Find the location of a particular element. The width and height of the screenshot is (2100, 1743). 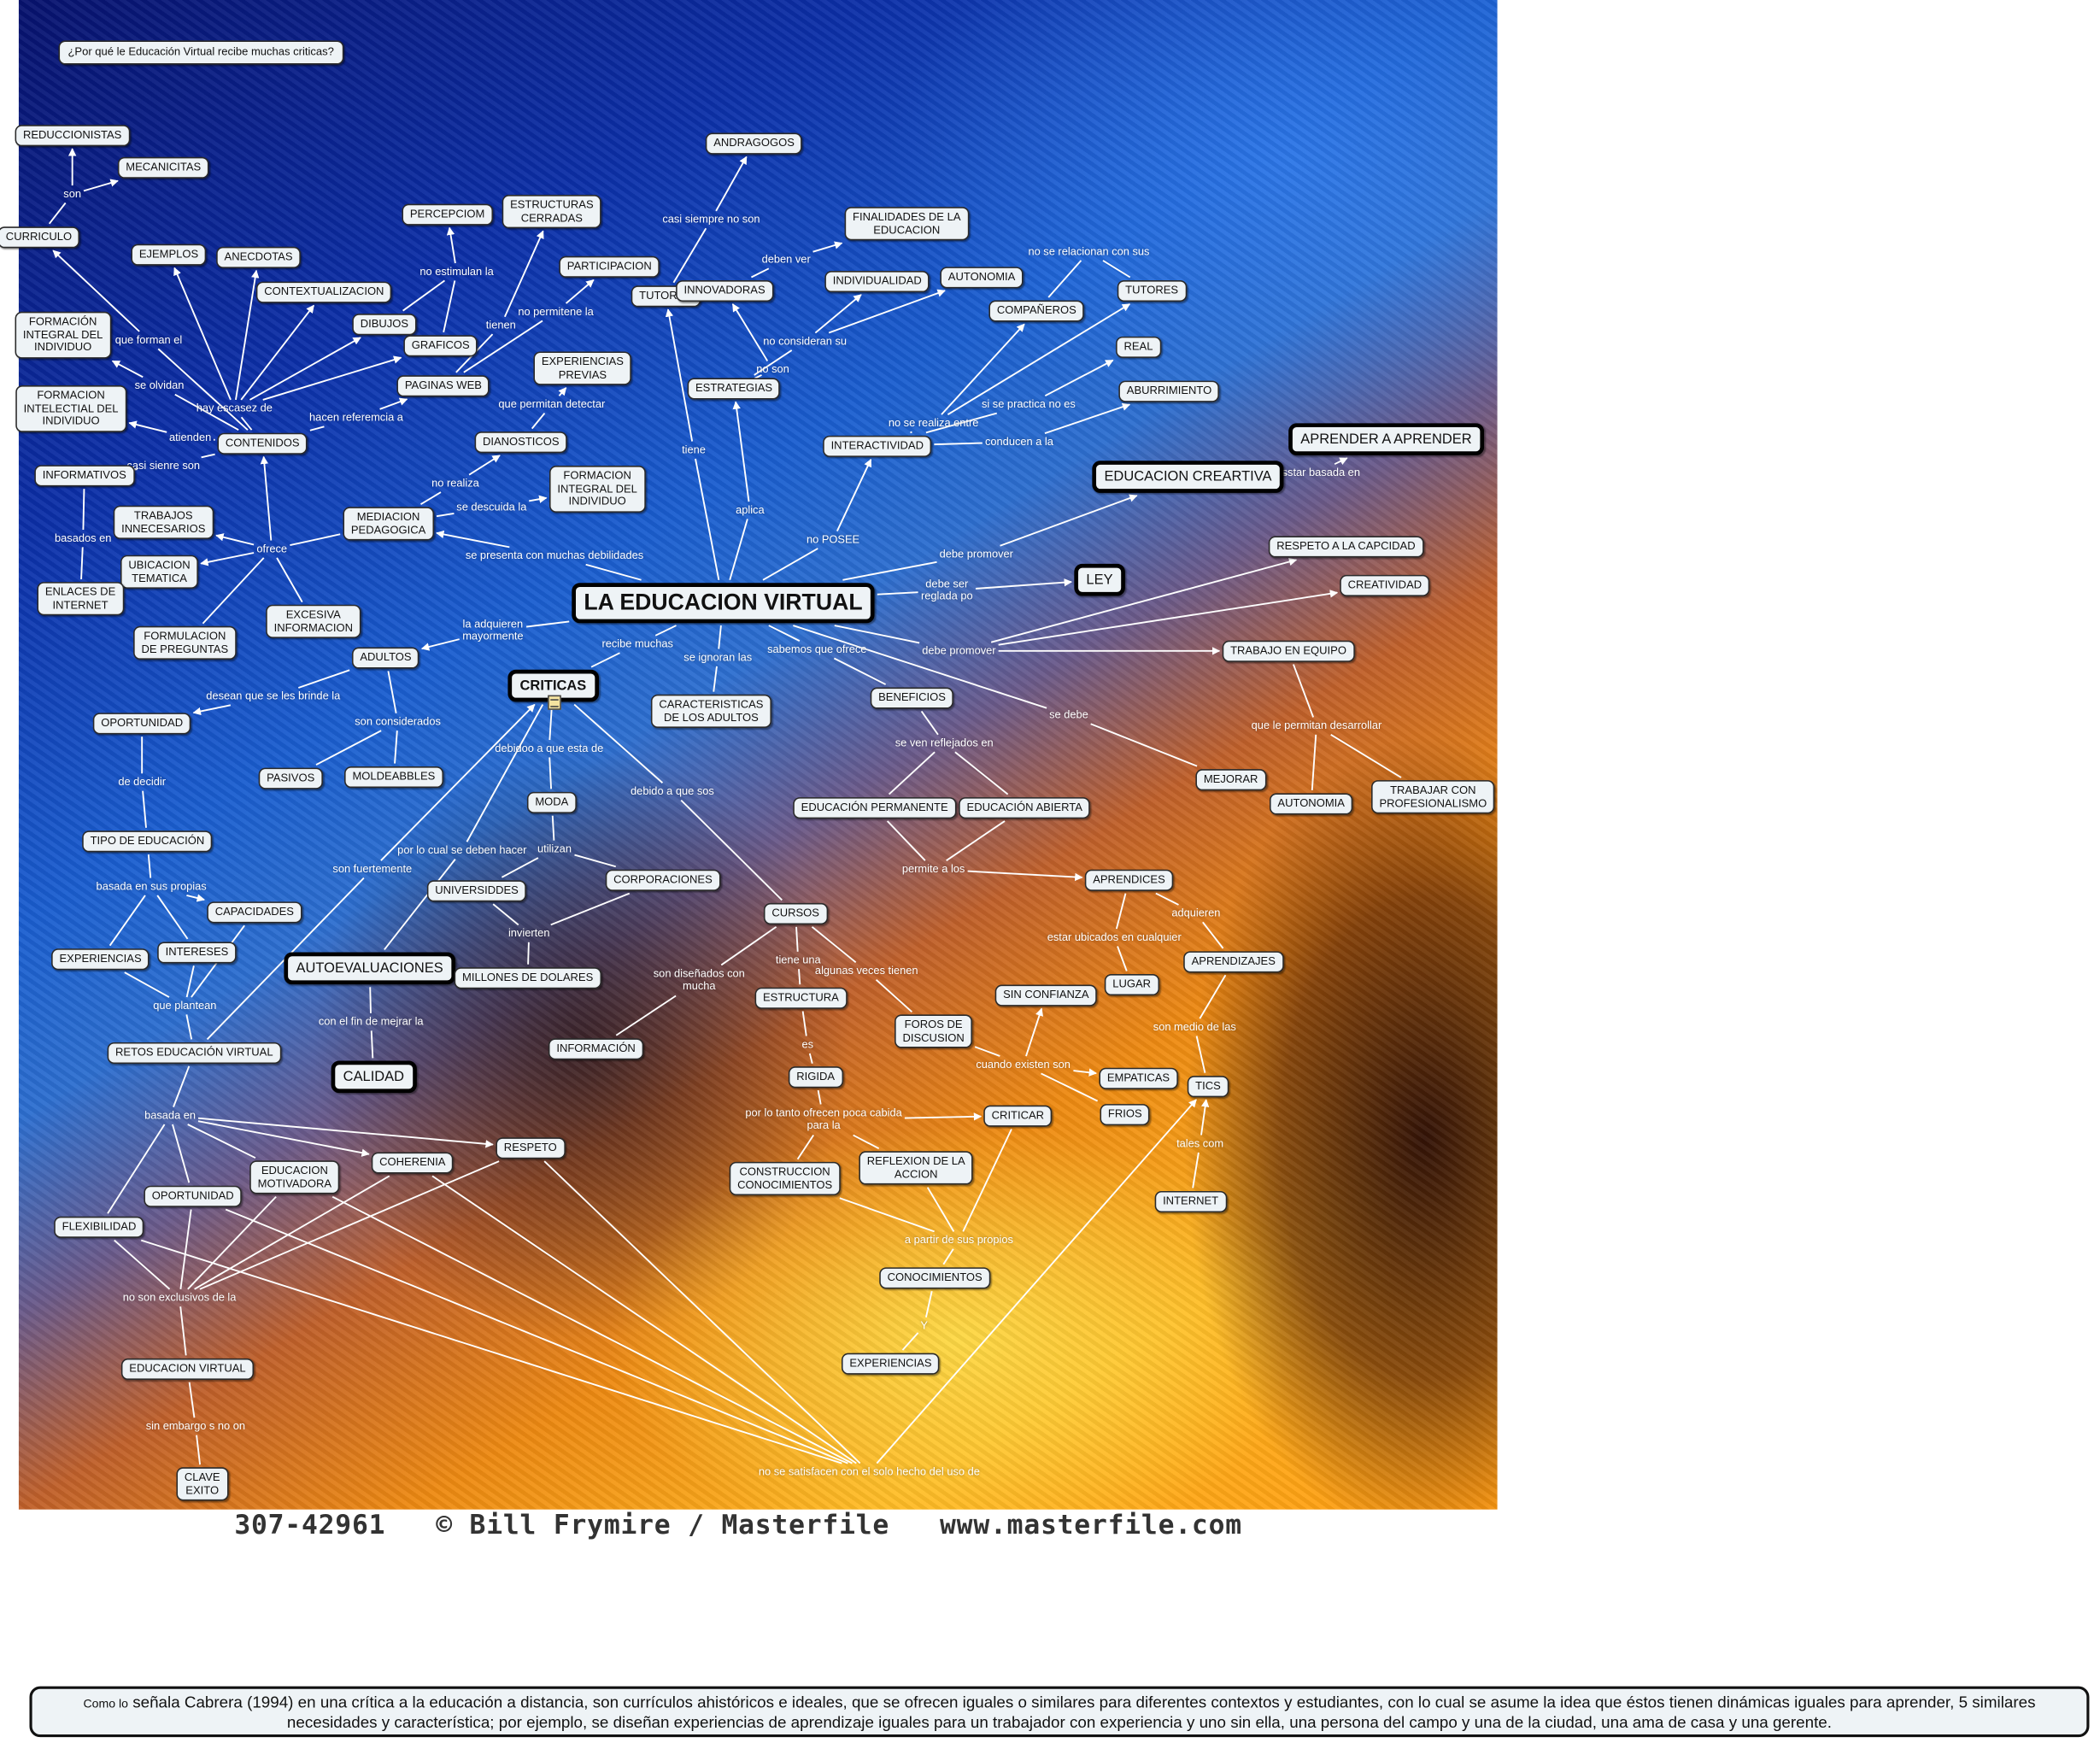

concept-node: RETOS EDUCACIÓN VIRTUAL is located at coordinates (194, 1053).